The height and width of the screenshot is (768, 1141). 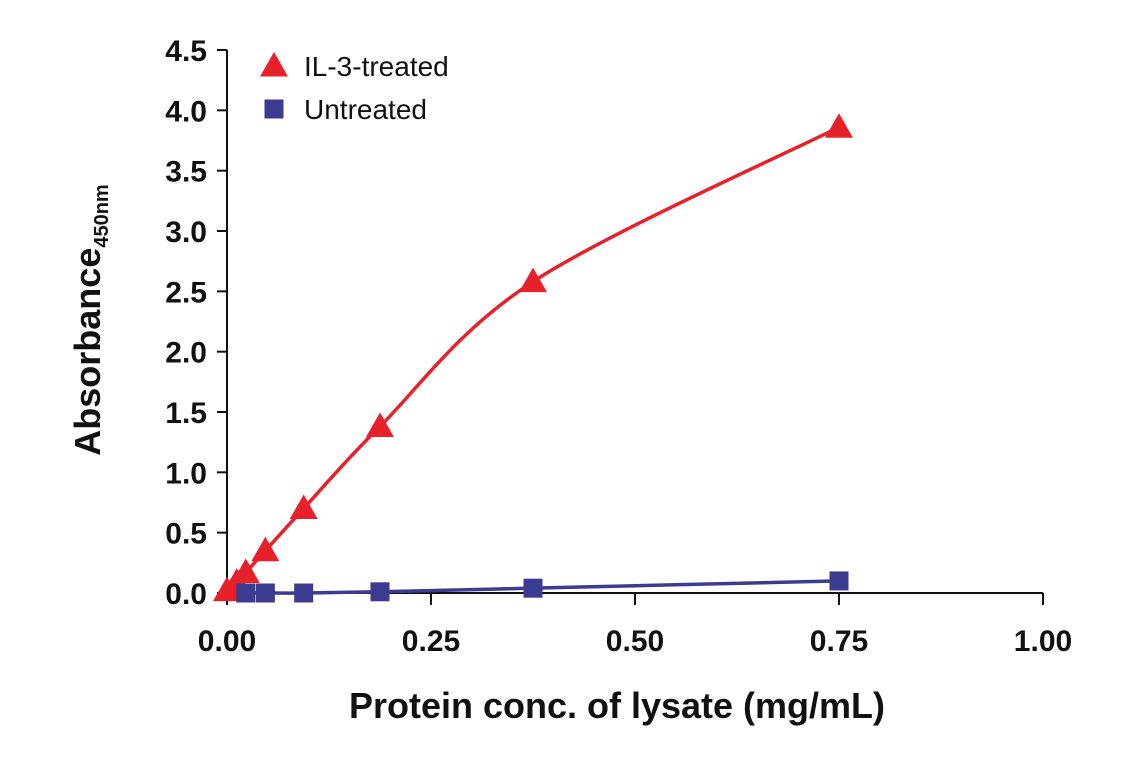 What do you see at coordinates (186, 473) in the screenshot?
I see `y-tick-label: 1.0` at bounding box center [186, 473].